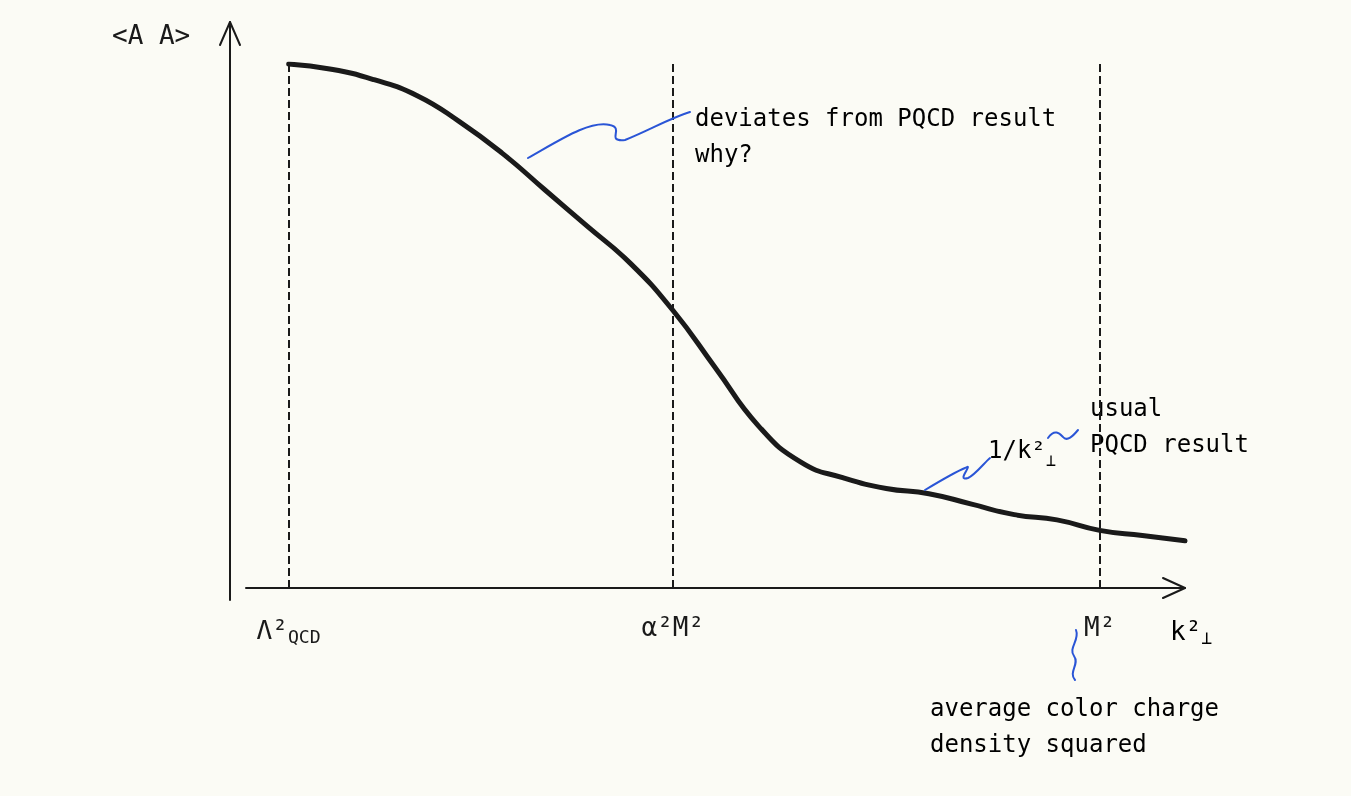  Describe the element at coordinates (1099, 627) in the screenshot. I see `x-tick-label: M²` at that location.